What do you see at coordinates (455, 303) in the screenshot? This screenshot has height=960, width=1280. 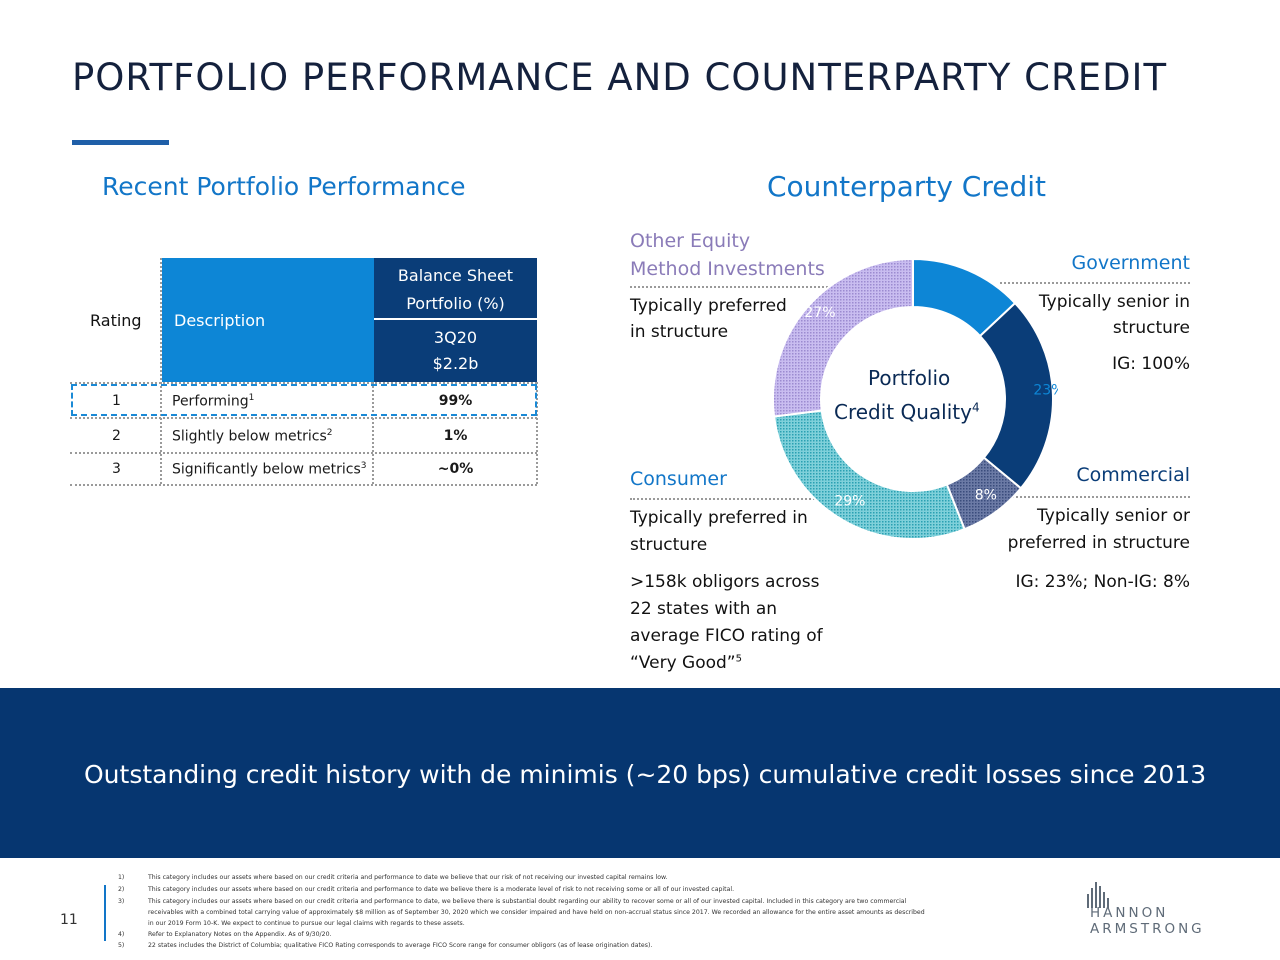 I see `header-portfolio-pct: Portfolio (%)` at bounding box center [455, 303].